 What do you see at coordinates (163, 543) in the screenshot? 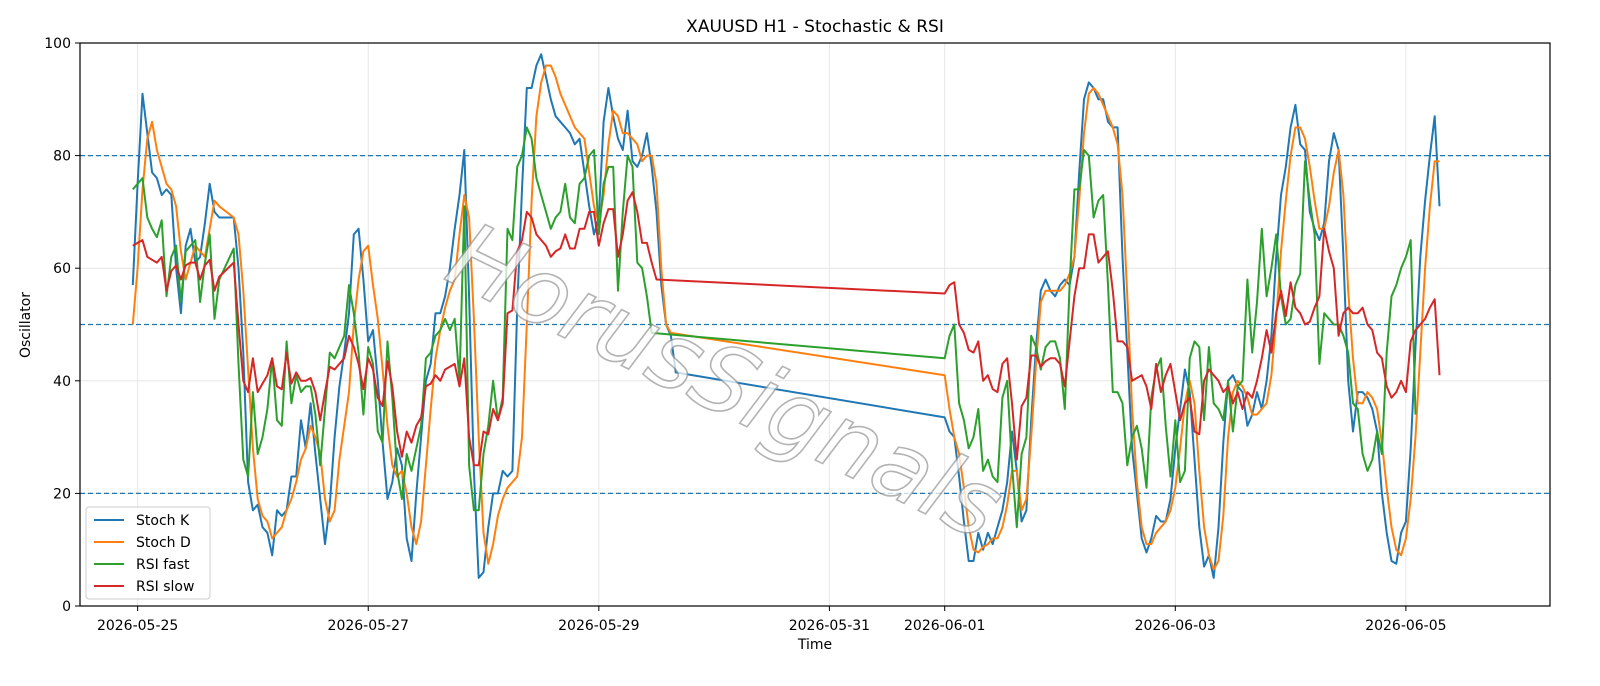
I see `legend-label-stoch-d: Stoch D` at bounding box center [163, 543].